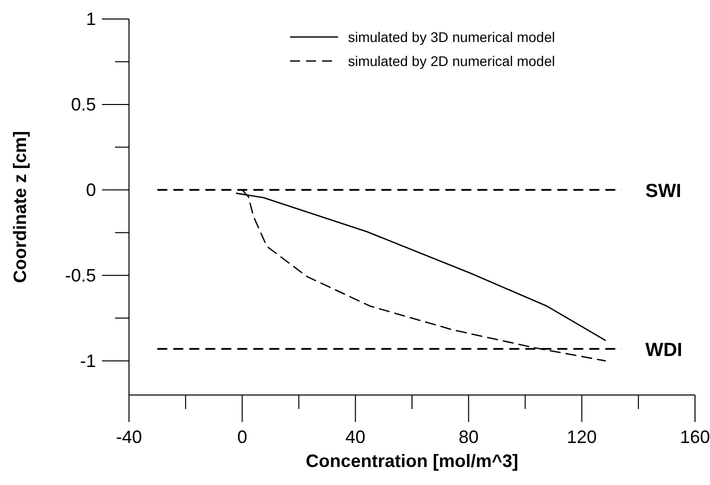 This screenshot has height=485, width=710. What do you see at coordinates (663, 350) in the screenshot?
I see `ref-line-label: WDI` at bounding box center [663, 350].